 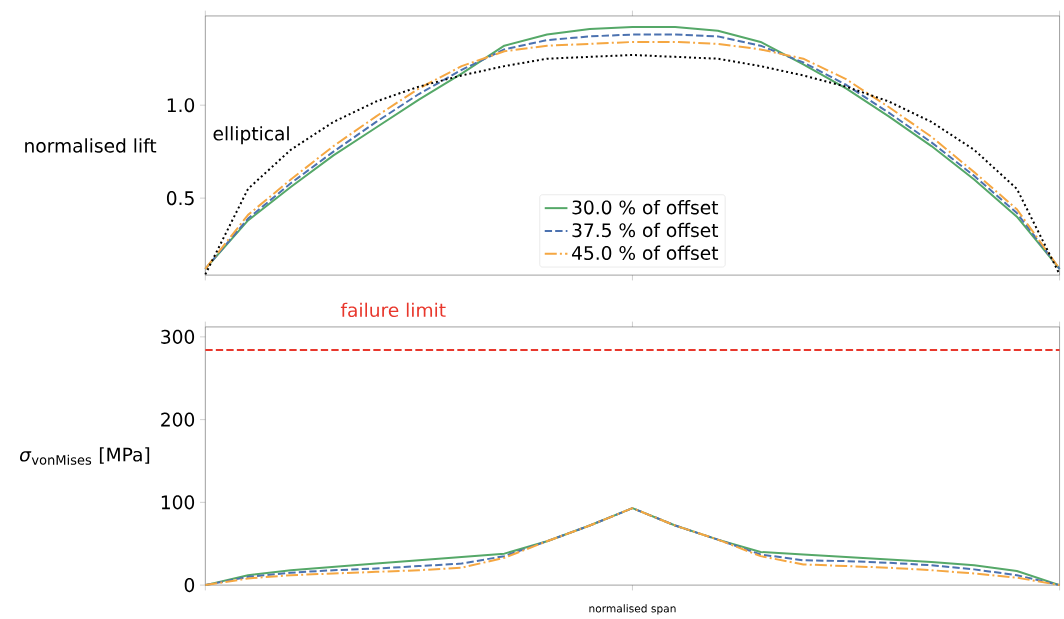 What do you see at coordinates (251, 135) in the screenshot?
I see `annotation: elliptical` at bounding box center [251, 135].